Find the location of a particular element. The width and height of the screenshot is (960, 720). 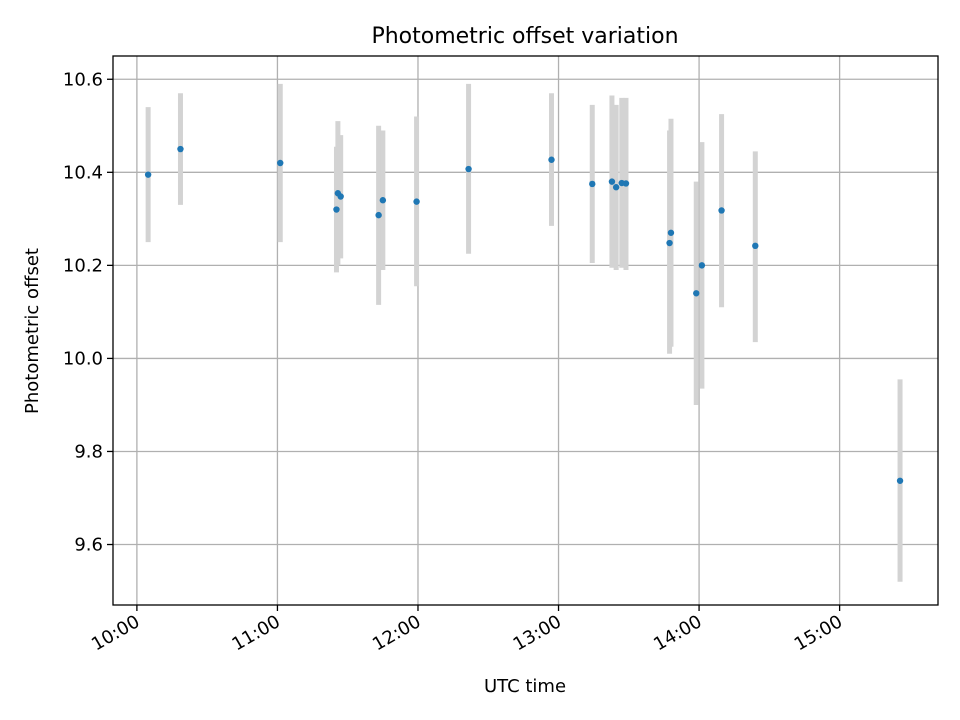

y-axis-label: Photometric offset is located at coordinates (32, 331).